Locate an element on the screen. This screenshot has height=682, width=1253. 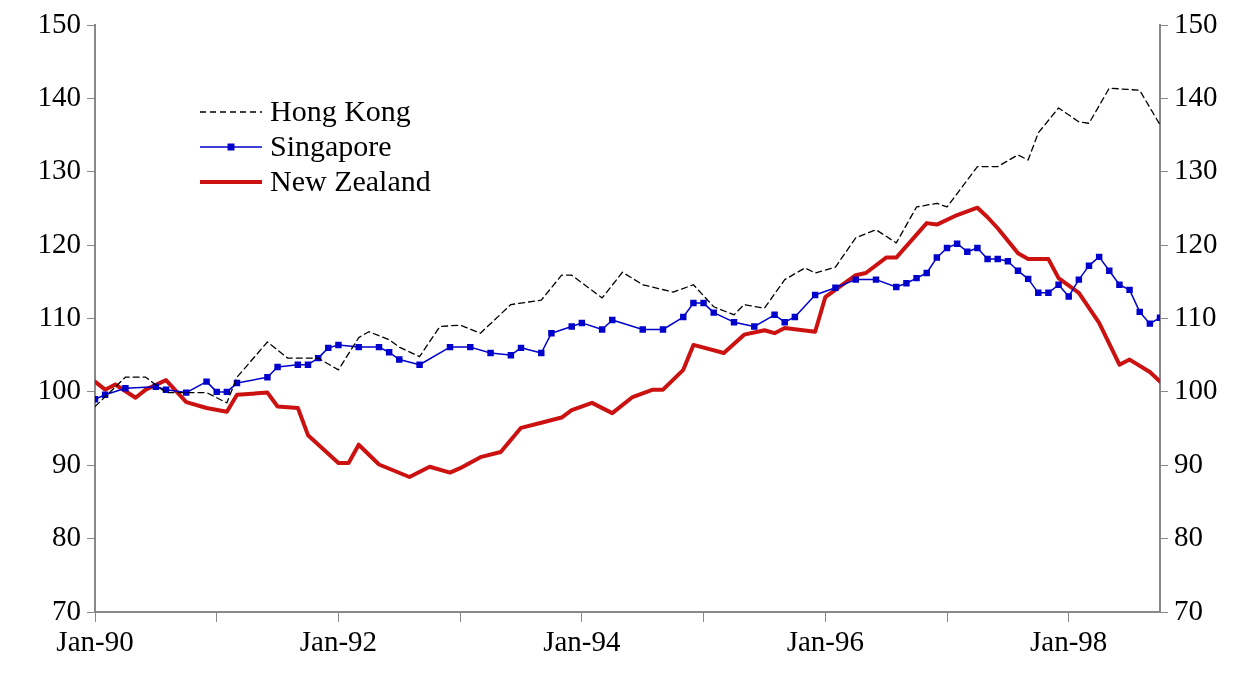
y-tick-label: 140 is located at coordinates (59, 95).